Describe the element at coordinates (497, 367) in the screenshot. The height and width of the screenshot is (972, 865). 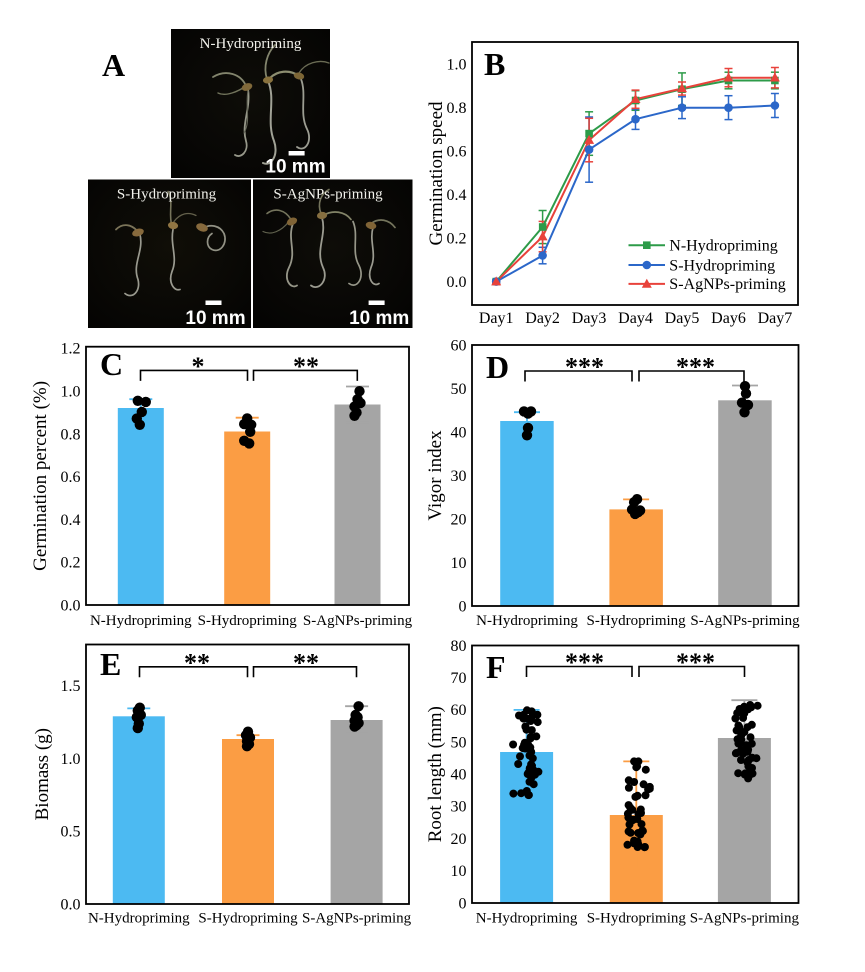
I see `svg-text: D` at that location.